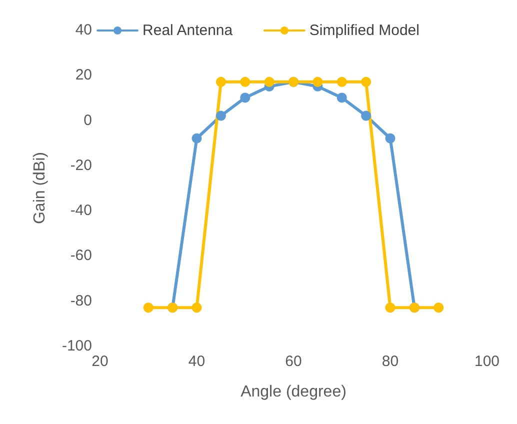  I want to click on y-tick-label: -60, so click(81, 255).